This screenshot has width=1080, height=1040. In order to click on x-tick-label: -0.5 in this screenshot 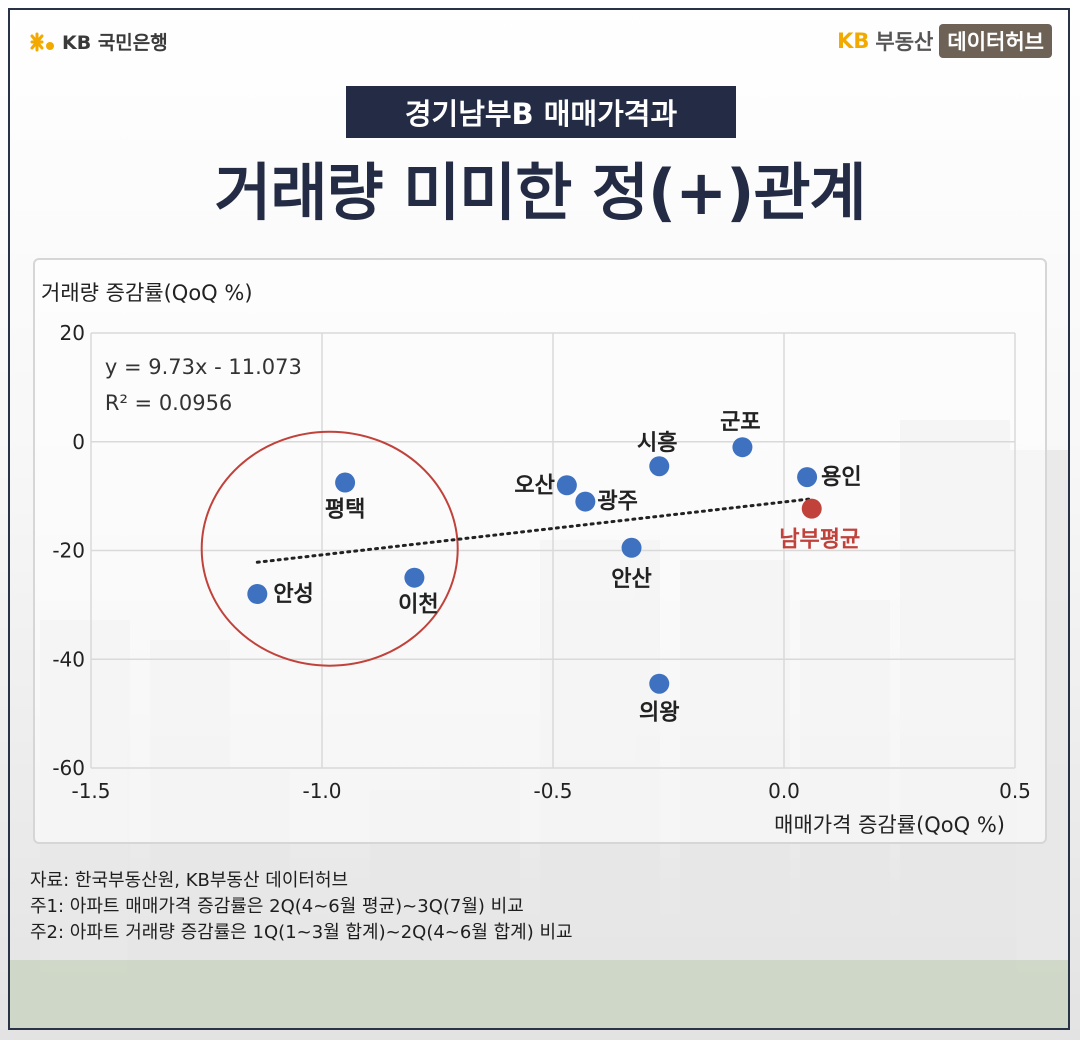, I will do `click(552, 791)`.